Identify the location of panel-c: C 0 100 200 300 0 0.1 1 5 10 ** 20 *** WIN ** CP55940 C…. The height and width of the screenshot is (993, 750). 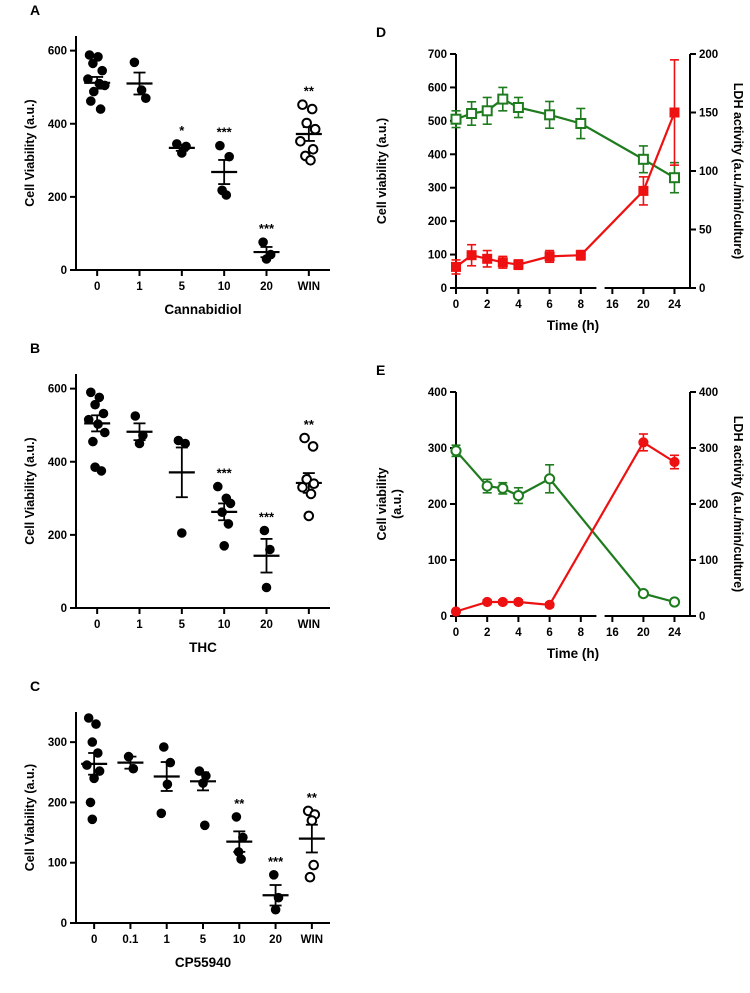
(190, 835).